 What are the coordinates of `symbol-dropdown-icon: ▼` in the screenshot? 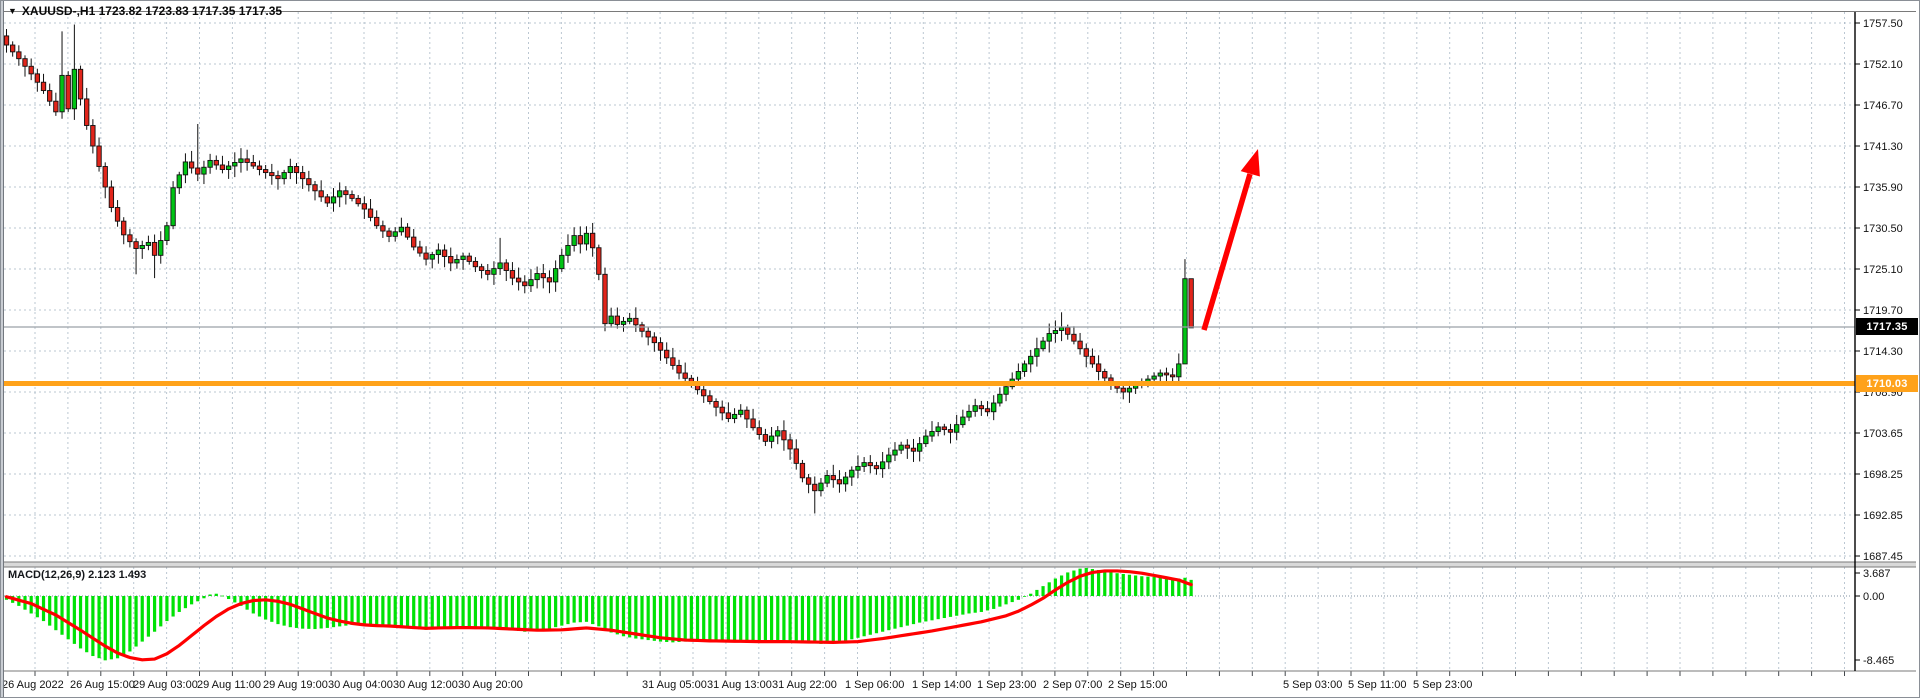 It's located at (12, 11).